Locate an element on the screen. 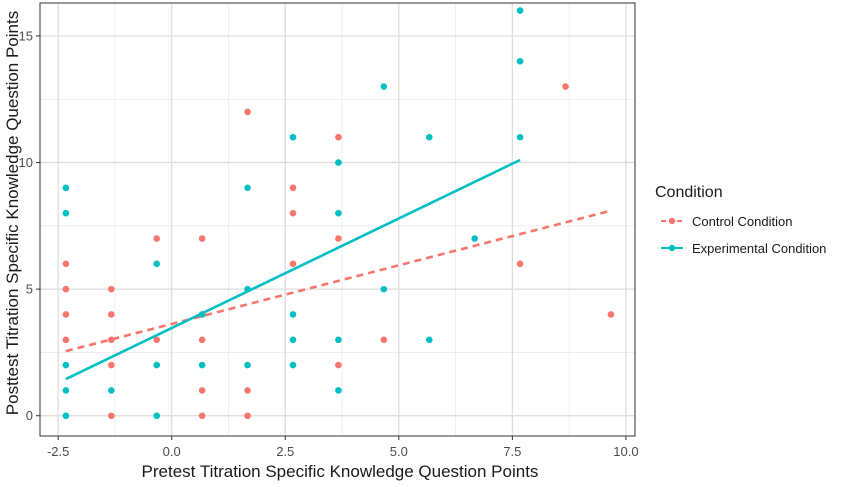 This screenshot has width=844, height=487. legend-label-experimental: Experimental Condition is located at coordinates (759, 248).